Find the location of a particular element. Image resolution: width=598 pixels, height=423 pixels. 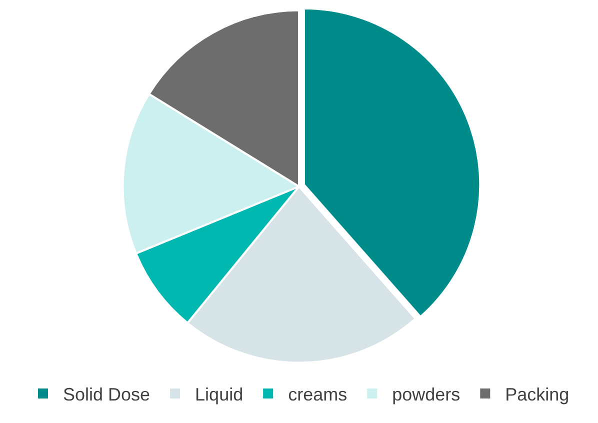

legend-label: Solid Dose is located at coordinates (106, 394).